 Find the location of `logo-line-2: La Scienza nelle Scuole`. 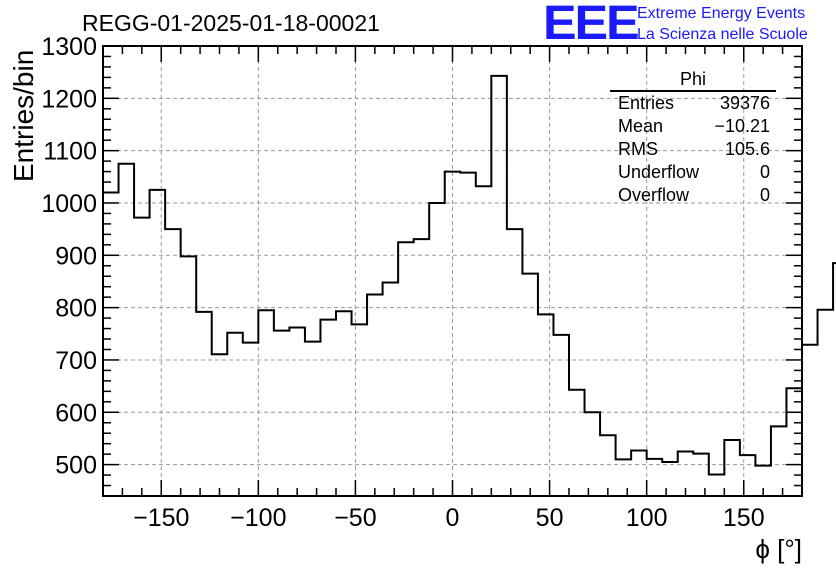

logo-line-2: La Scienza nelle Scuole is located at coordinates (722, 34).